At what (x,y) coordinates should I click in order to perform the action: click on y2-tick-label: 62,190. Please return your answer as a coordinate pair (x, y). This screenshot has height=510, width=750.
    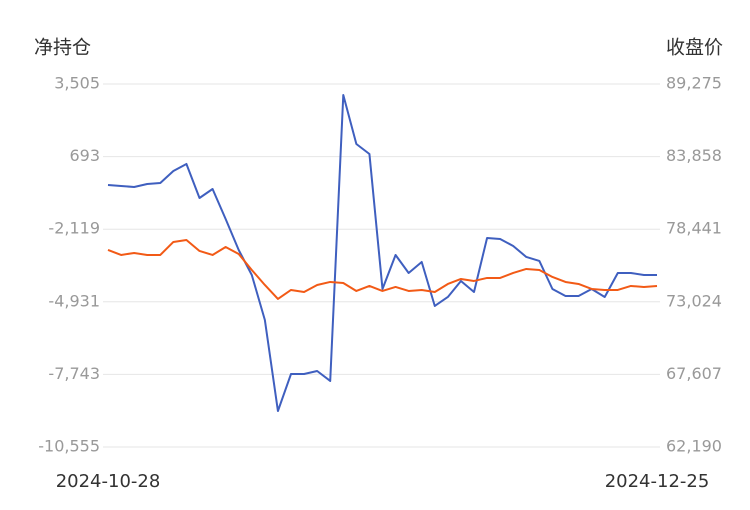
    Looking at the image, I should click on (694, 446).